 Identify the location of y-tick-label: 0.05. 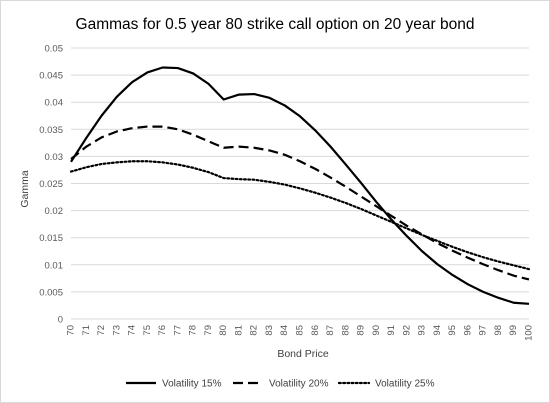
(54, 49).